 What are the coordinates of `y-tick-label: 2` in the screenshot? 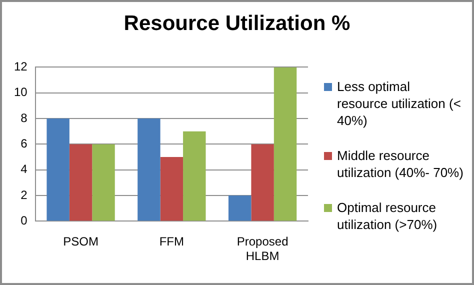 It's located at (24, 195).